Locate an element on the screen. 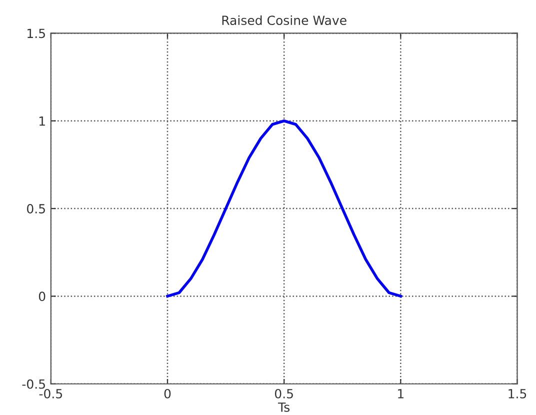  y-tick-label: 1 is located at coordinates (42, 121).